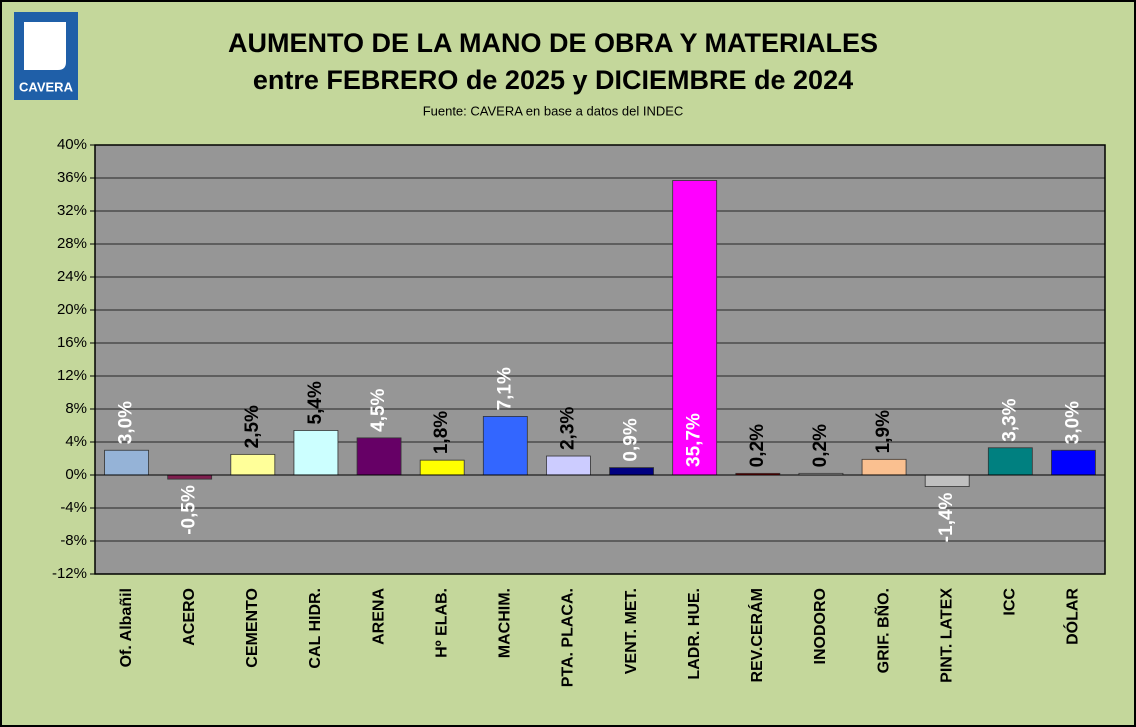 This screenshot has width=1136, height=727. What do you see at coordinates (631, 631) in the screenshot?
I see `x-tick-label: VENT. MET.` at bounding box center [631, 631].